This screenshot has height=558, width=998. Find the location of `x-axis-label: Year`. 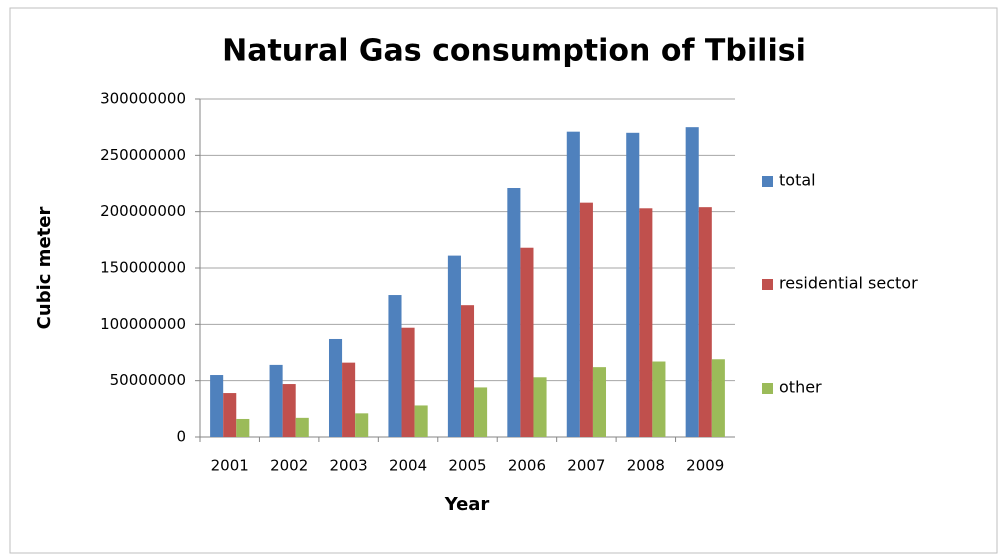

x-axis-label: Year is located at coordinates (467, 504).